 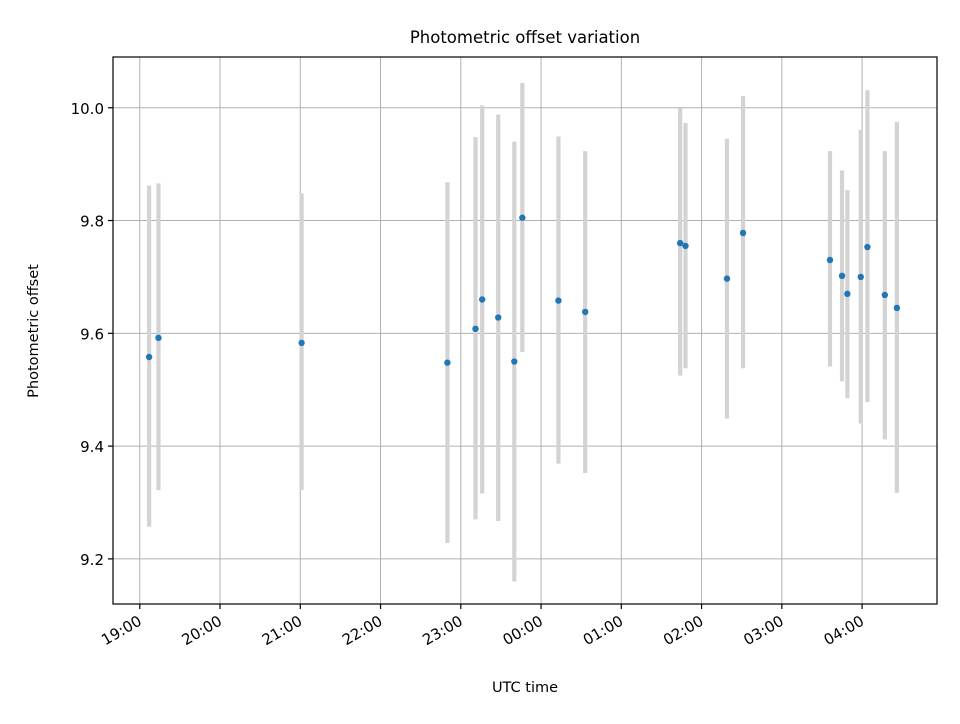 What do you see at coordinates (92, 560) in the screenshot?
I see `y-tick-label: 9.2` at bounding box center [92, 560].